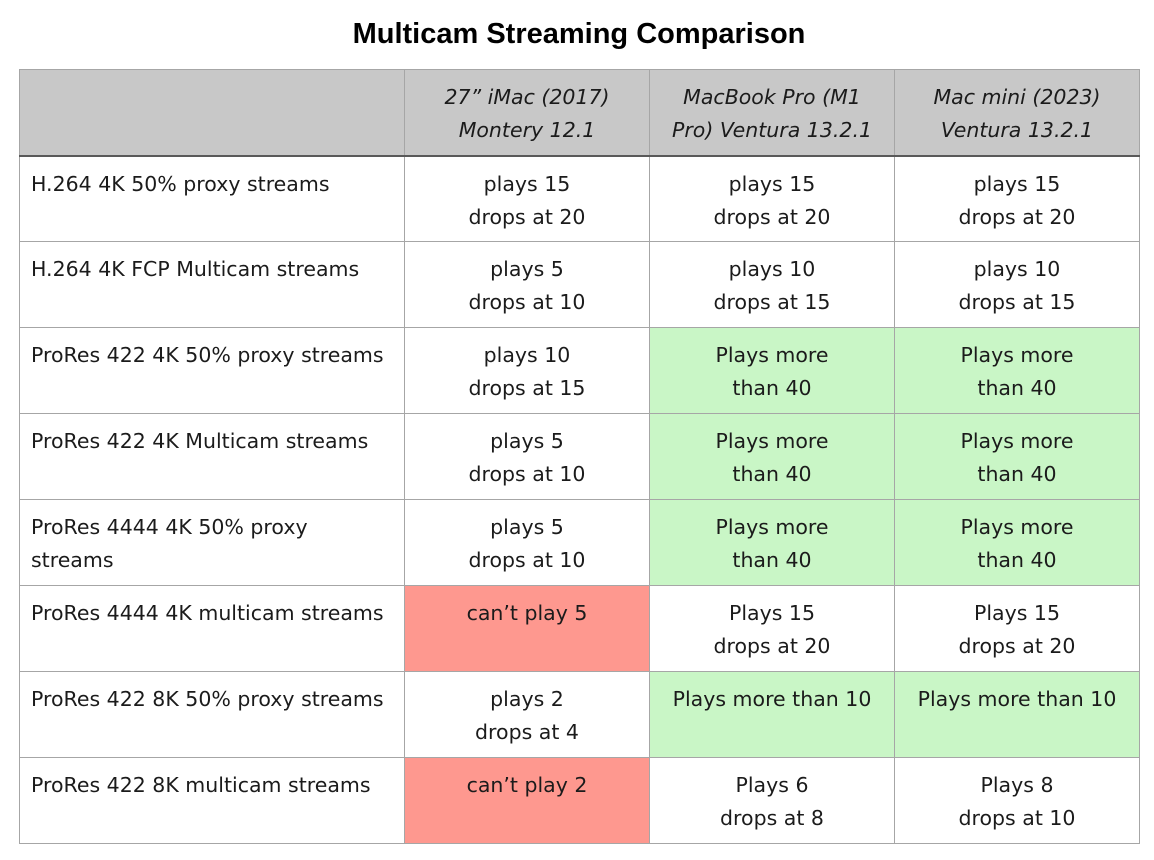  Describe the element at coordinates (772, 113) in the screenshot. I see `column-header: MacBook Pro (M1 Pro) Ventura 13.2.1` at that location.